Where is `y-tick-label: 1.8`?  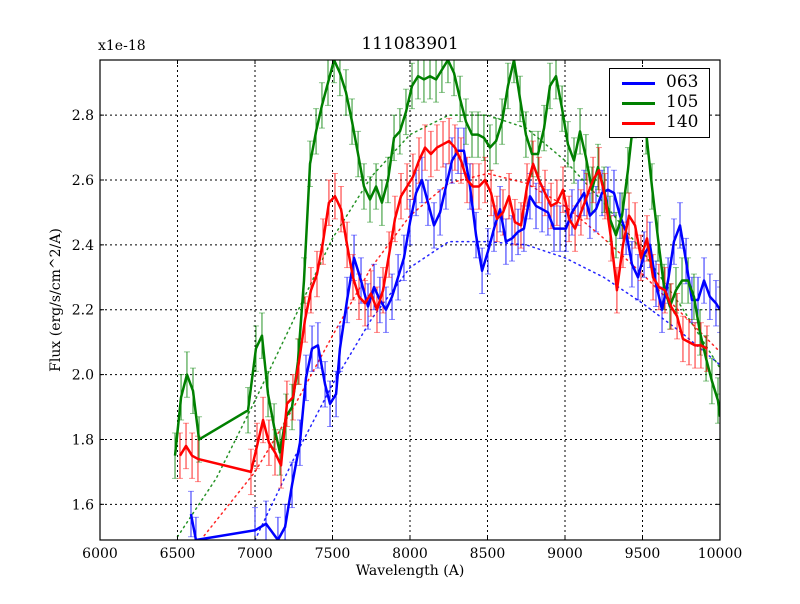
y-tick-label: 1.8 is located at coordinates (83, 440).